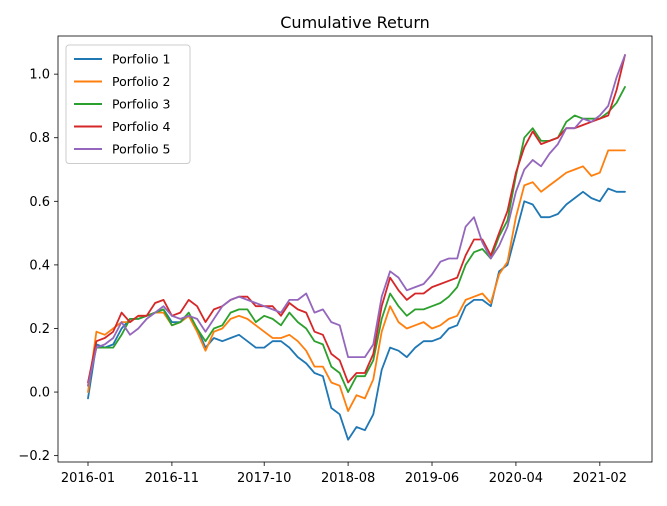 This screenshot has height=506, width=667. Describe the element at coordinates (39, 75) in the screenshot. I see `y-tick-label: 1.0` at that location.